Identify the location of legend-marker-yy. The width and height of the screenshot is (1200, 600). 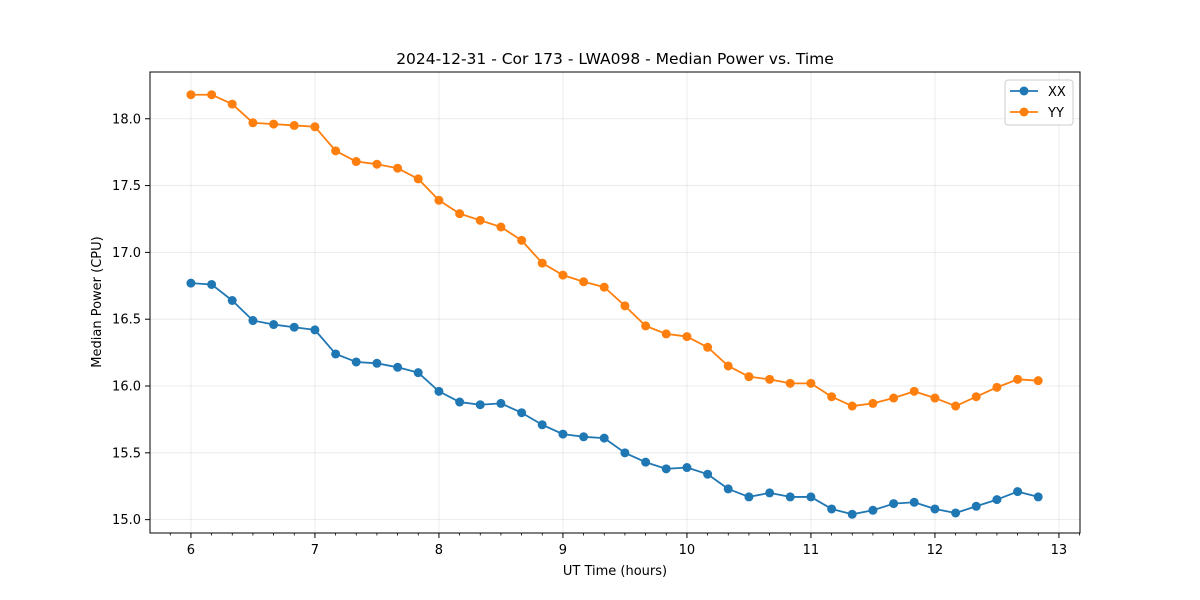
(1024, 112).